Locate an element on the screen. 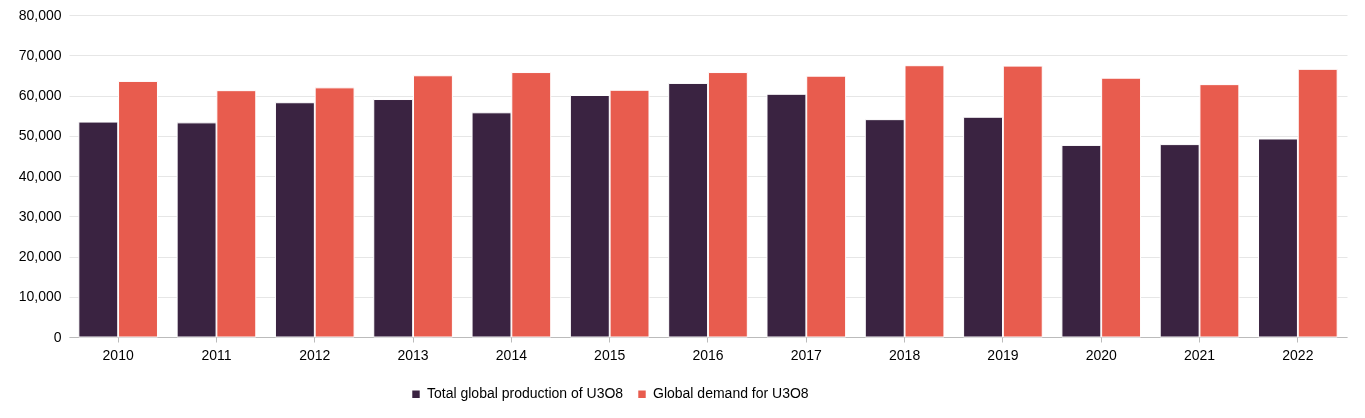  x-tick-label: 2010 is located at coordinates (118, 354).